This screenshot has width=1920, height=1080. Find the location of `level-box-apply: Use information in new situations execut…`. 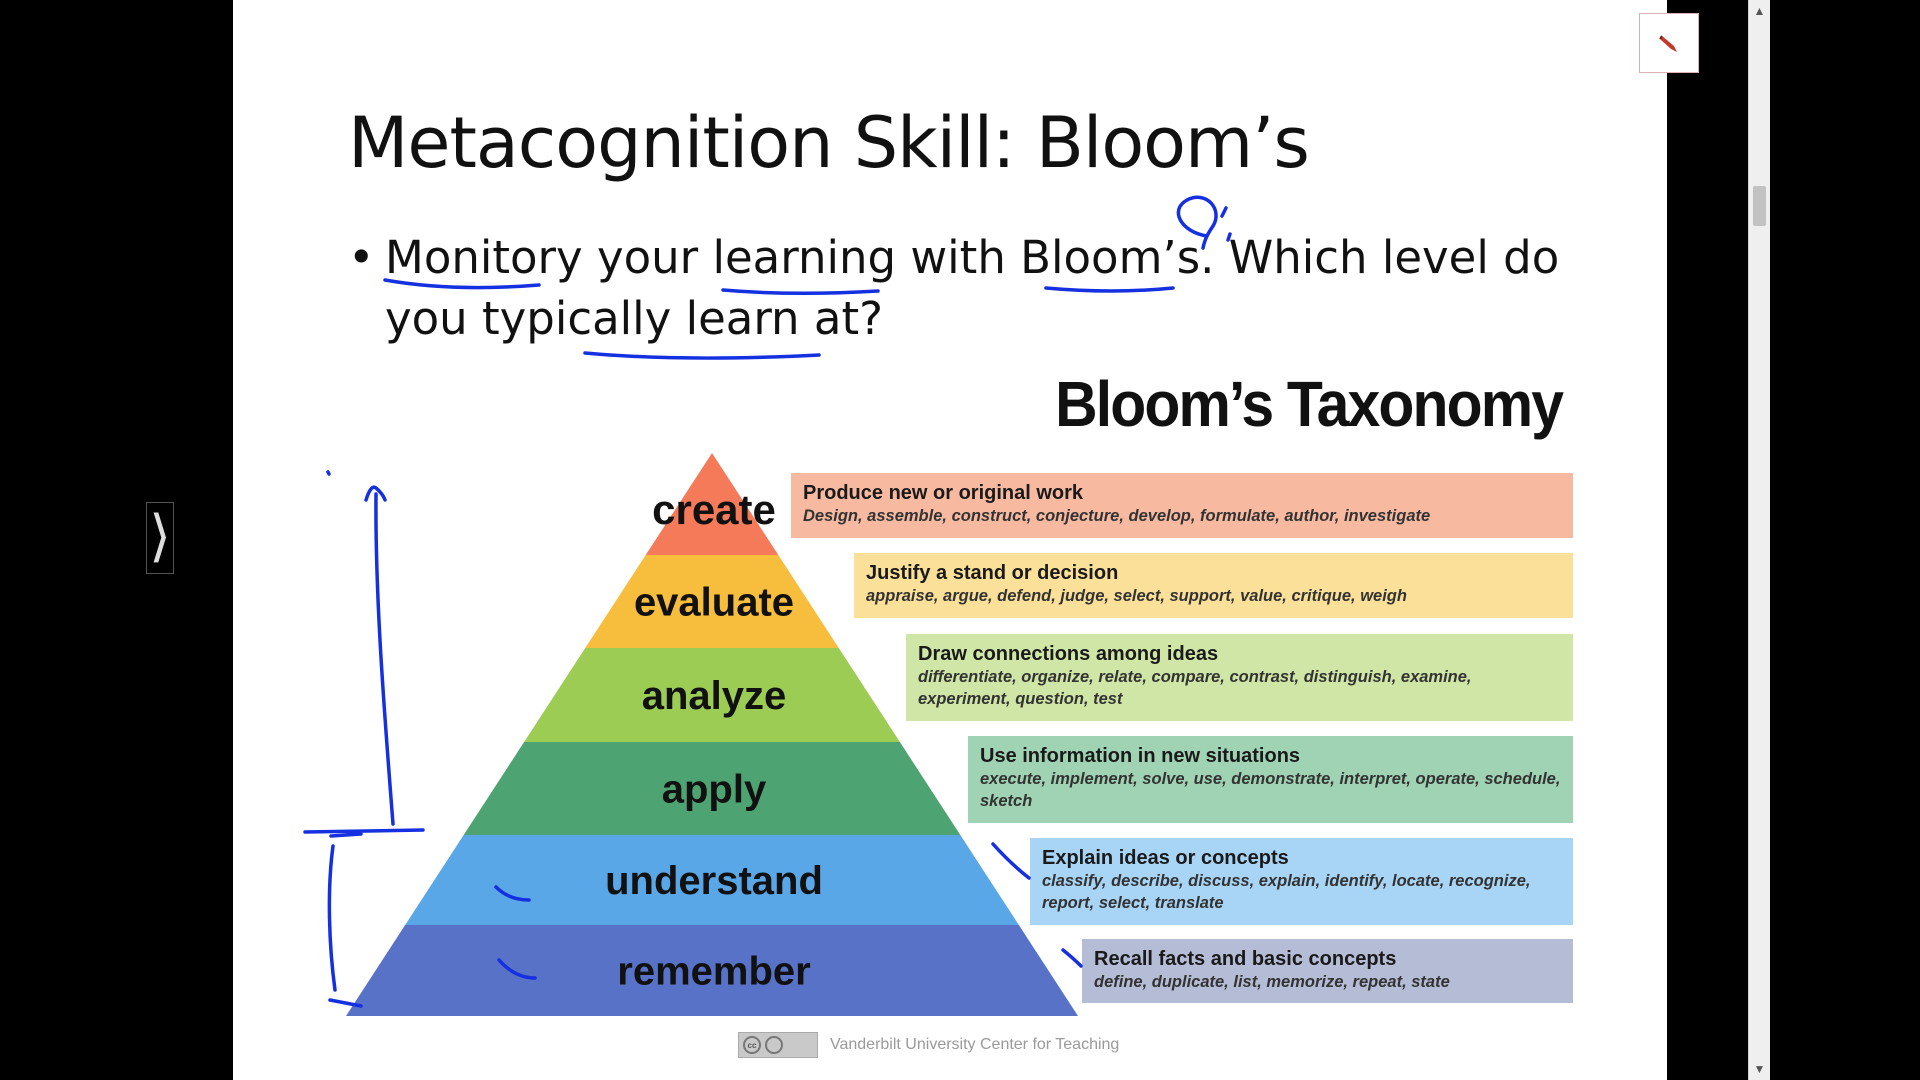

level-box-apply: Use information in new situations execut… is located at coordinates (1270, 779).